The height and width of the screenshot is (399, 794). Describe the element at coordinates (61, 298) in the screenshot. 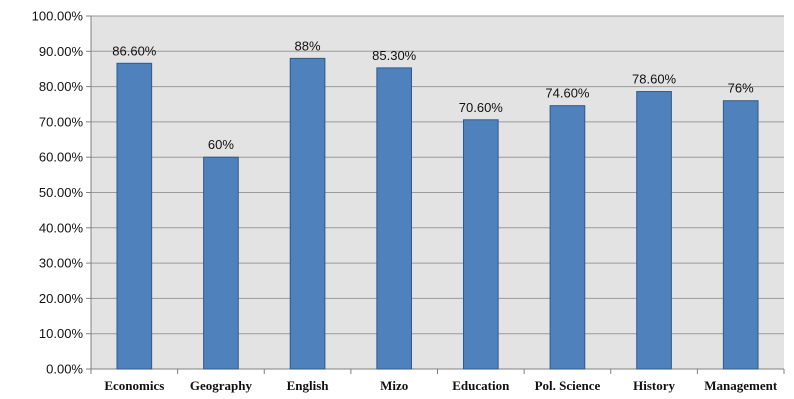

I see `y-tick-label: 20.00%` at that location.